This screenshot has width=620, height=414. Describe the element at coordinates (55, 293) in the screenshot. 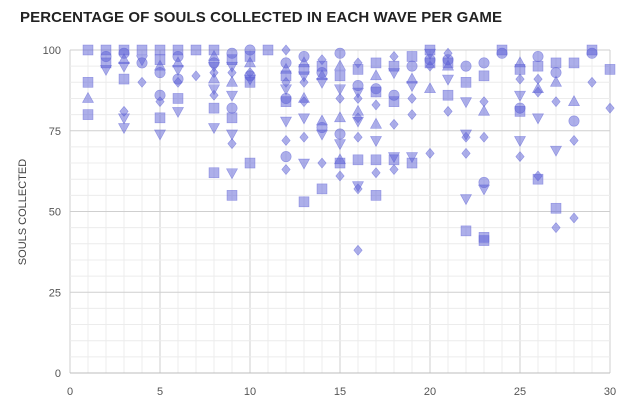

I see `y-tick-label: 25` at that location.